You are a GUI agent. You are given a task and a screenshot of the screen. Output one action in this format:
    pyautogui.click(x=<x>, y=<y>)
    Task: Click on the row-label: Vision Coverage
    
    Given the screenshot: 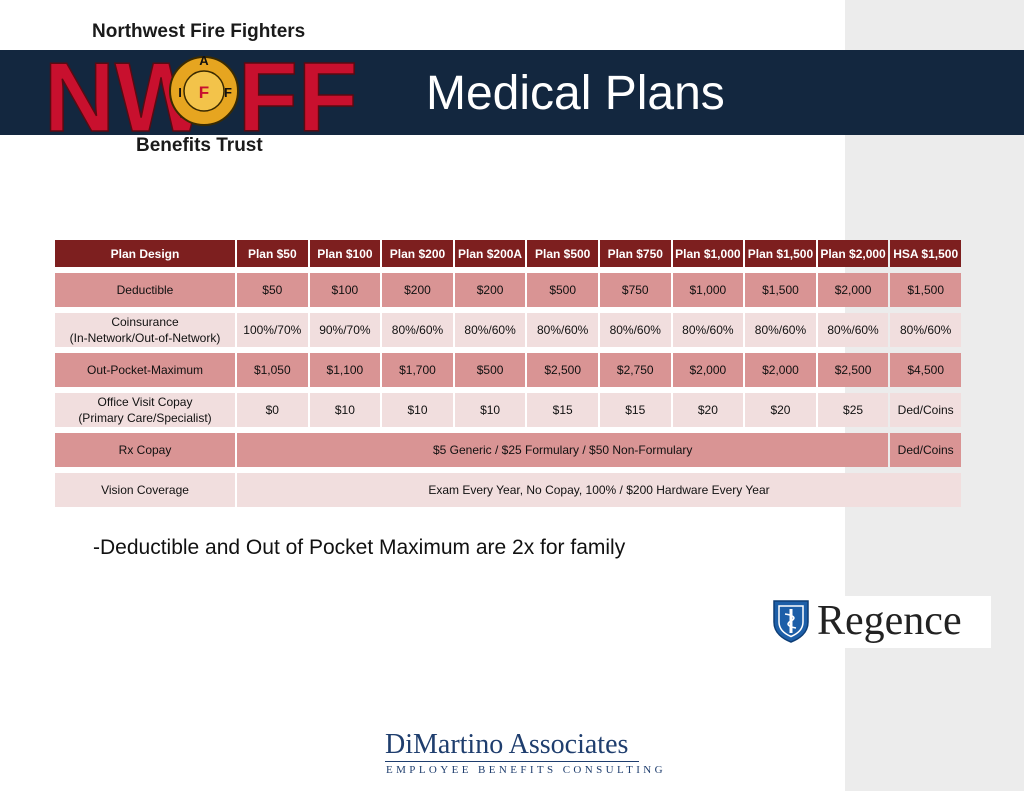 What is the action you would take?
    pyautogui.click(x=145, y=490)
    